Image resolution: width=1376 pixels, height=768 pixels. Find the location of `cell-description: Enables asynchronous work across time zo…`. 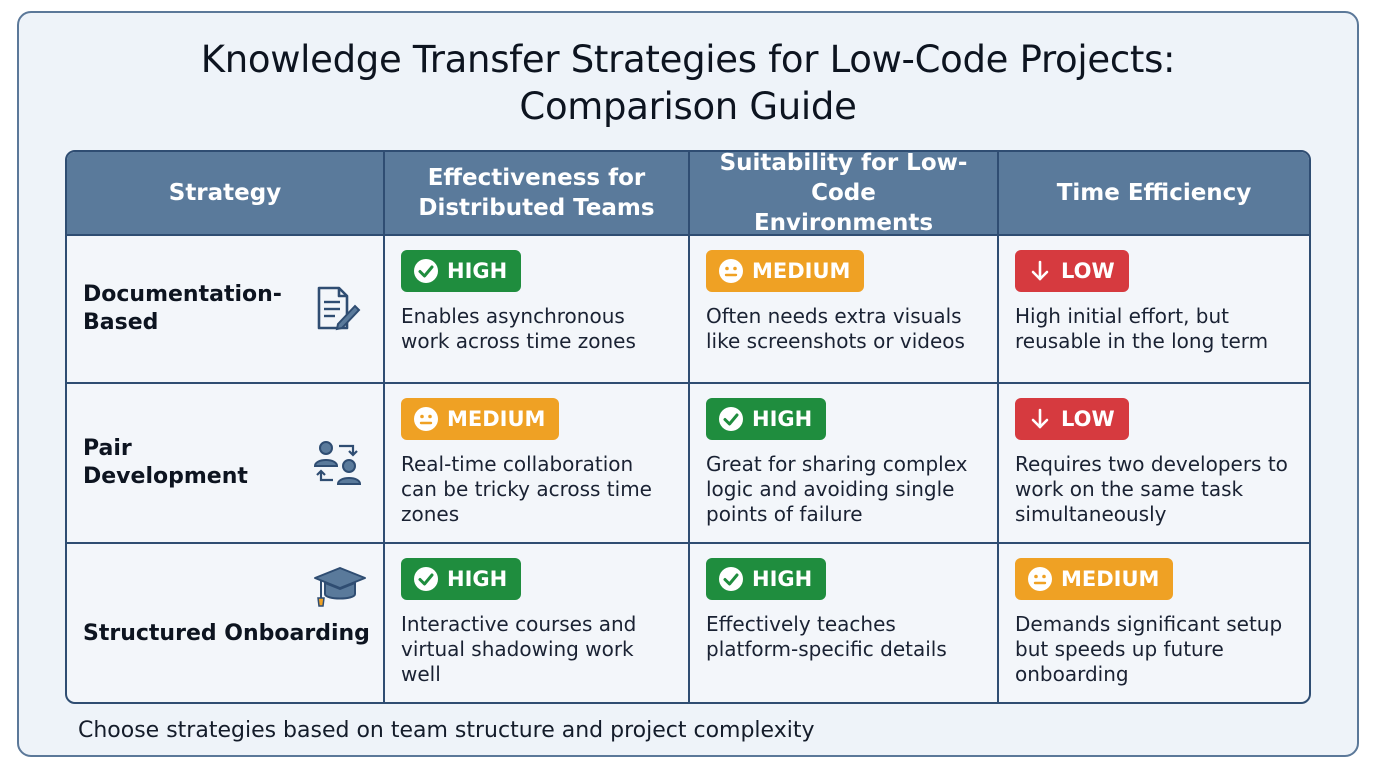

cell-description: Enables asynchronous work across time zo… is located at coordinates (518, 328).